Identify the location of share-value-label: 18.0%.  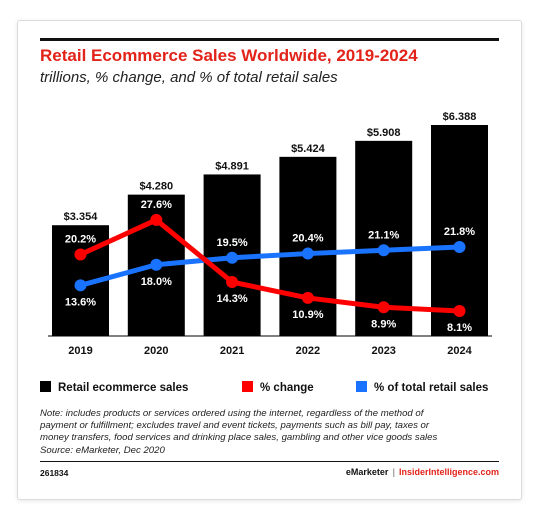
(156, 282).